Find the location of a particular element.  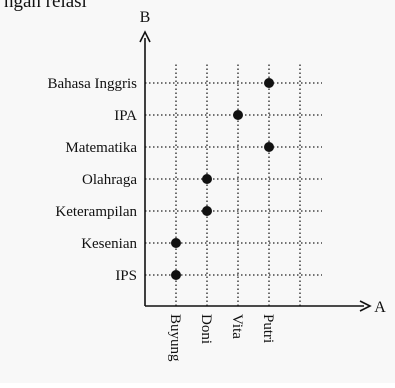

y-tick-label: Bahasa Inggris is located at coordinates (92, 84).